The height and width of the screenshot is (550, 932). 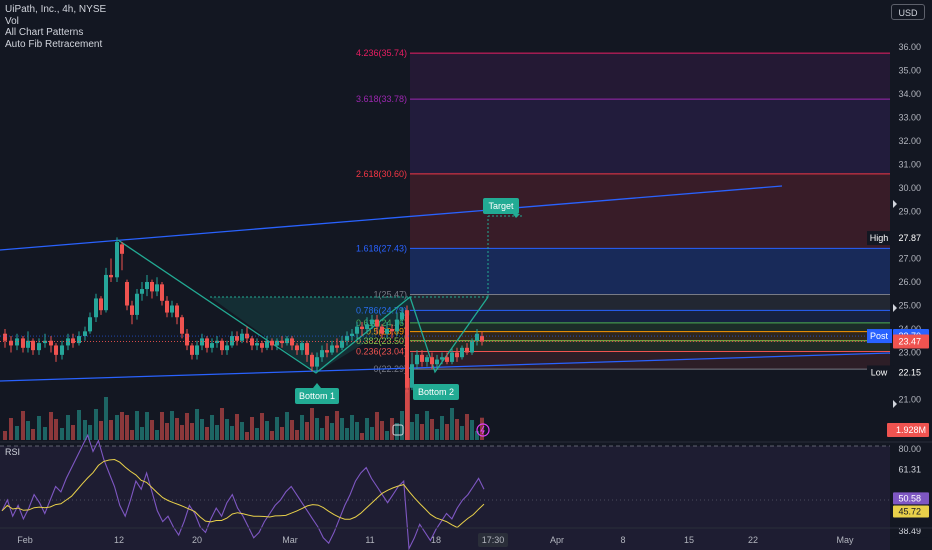 What do you see at coordinates (381, 341) in the screenshot?
I see `fib-level-label: 0.382(23.50)` at bounding box center [381, 341].